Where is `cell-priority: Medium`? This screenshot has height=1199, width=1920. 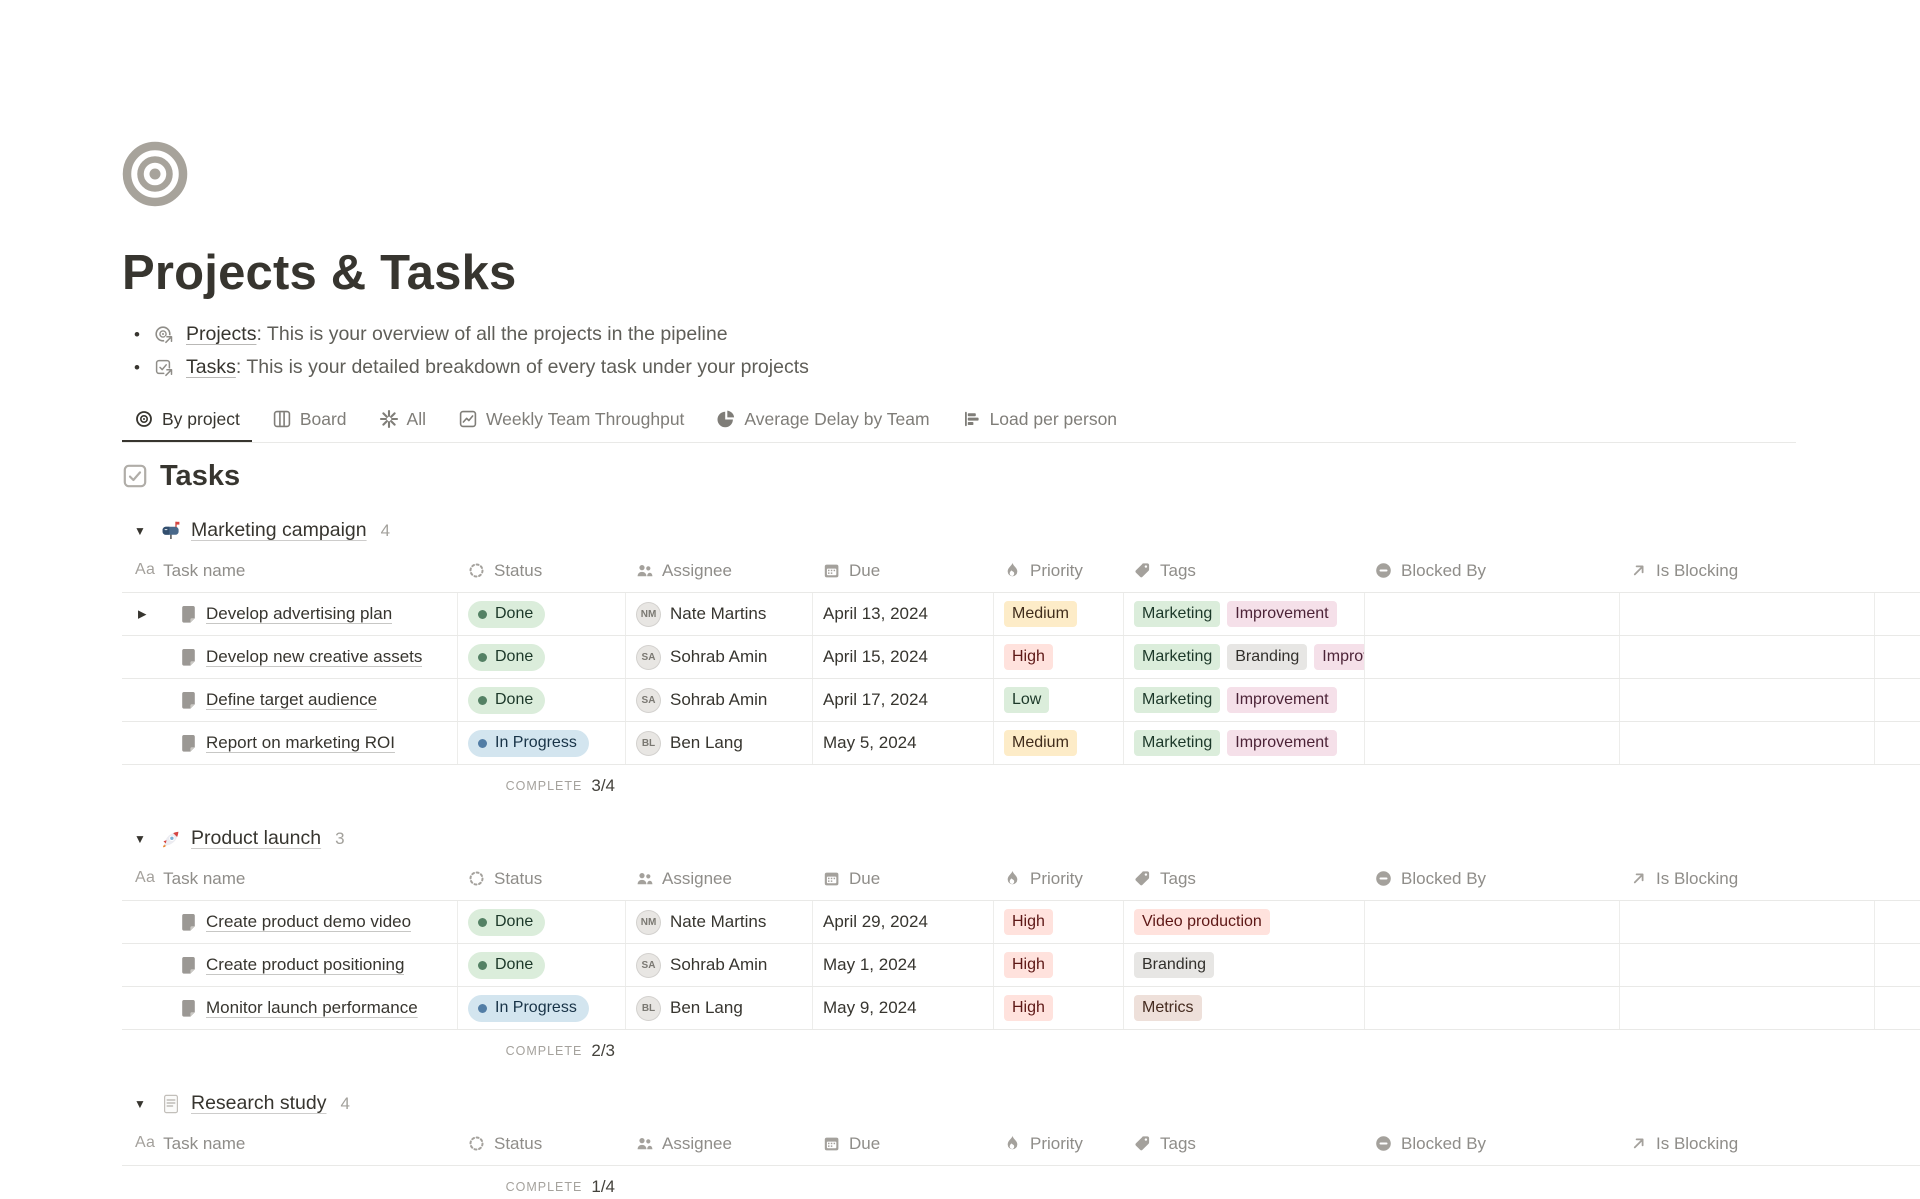 cell-priority: Medium is located at coordinates (1058, 614).